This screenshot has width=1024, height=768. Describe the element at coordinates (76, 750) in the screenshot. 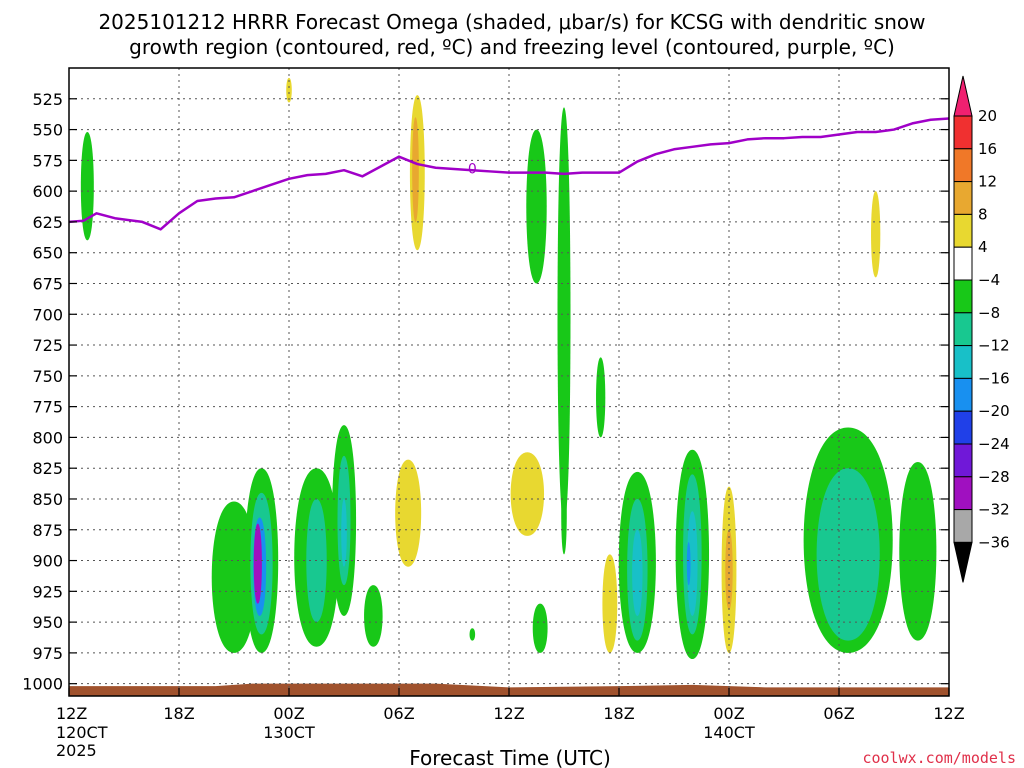

I see `x-tick-sublabel-0-1: 2025` at that location.